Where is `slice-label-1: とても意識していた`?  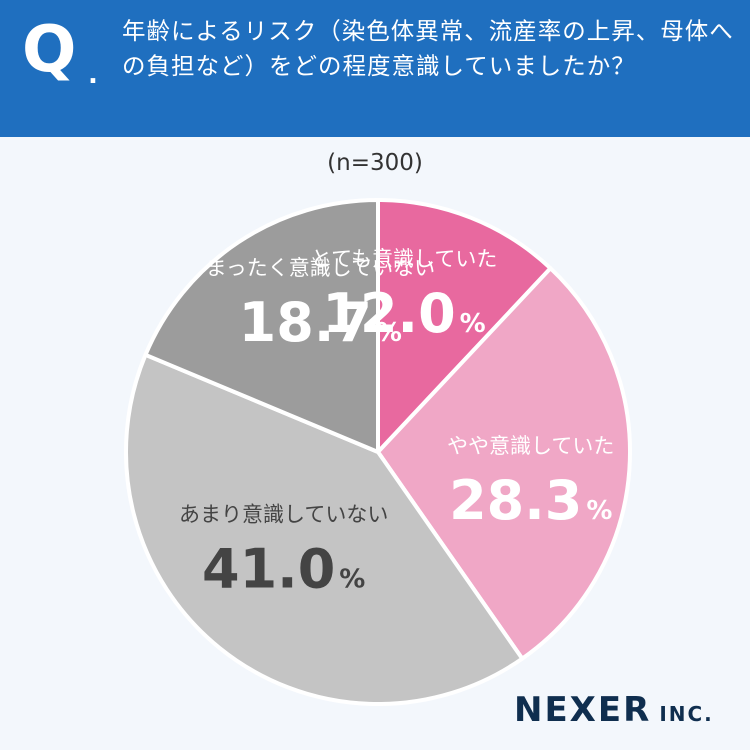 slice-label-1: とても意識していた is located at coordinates (404, 259).